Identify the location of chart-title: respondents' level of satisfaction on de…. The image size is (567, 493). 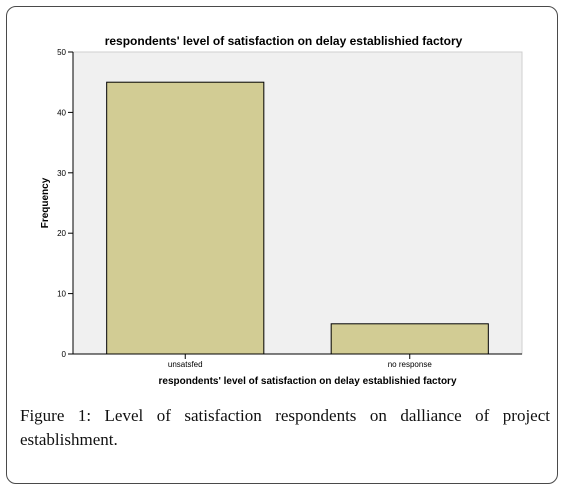
(283, 41).